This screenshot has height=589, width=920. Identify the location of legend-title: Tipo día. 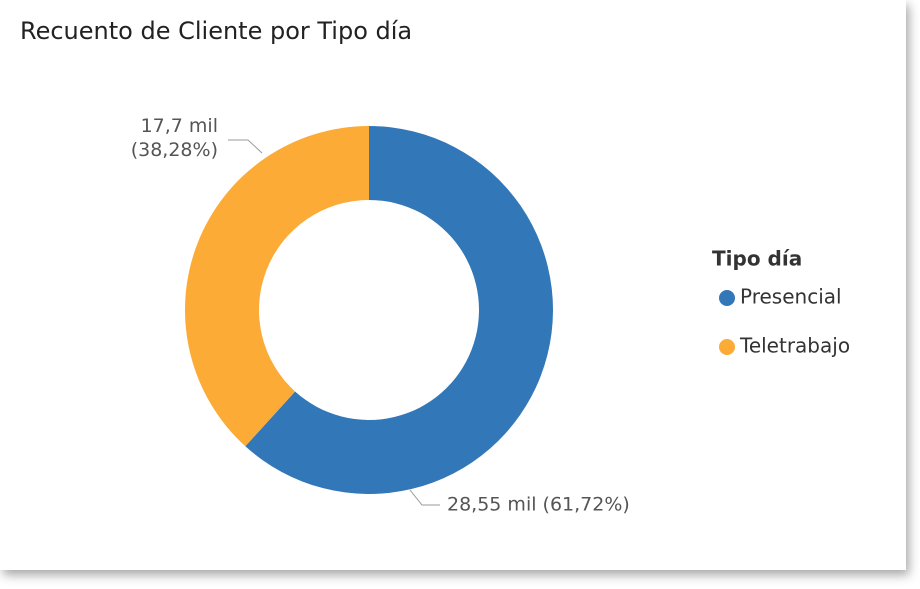
(757, 259).